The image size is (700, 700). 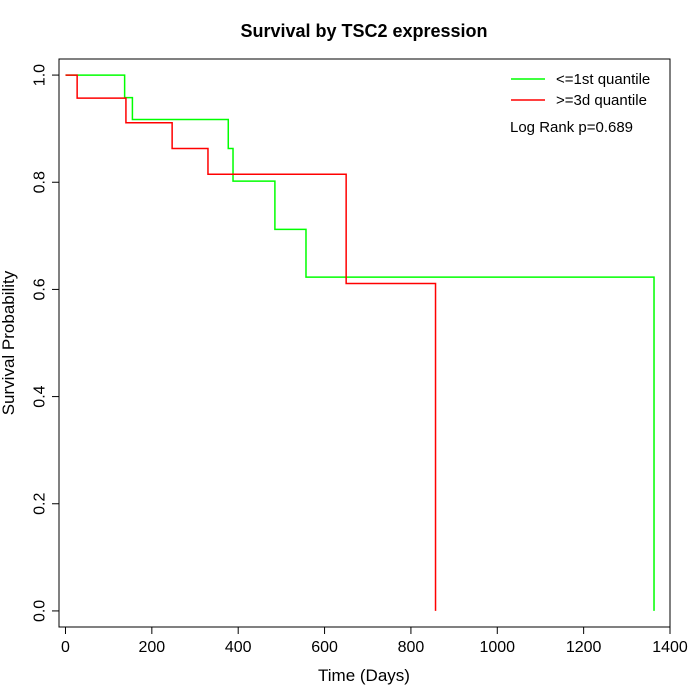 I want to click on x-tick-label: 400, so click(x=238, y=647).